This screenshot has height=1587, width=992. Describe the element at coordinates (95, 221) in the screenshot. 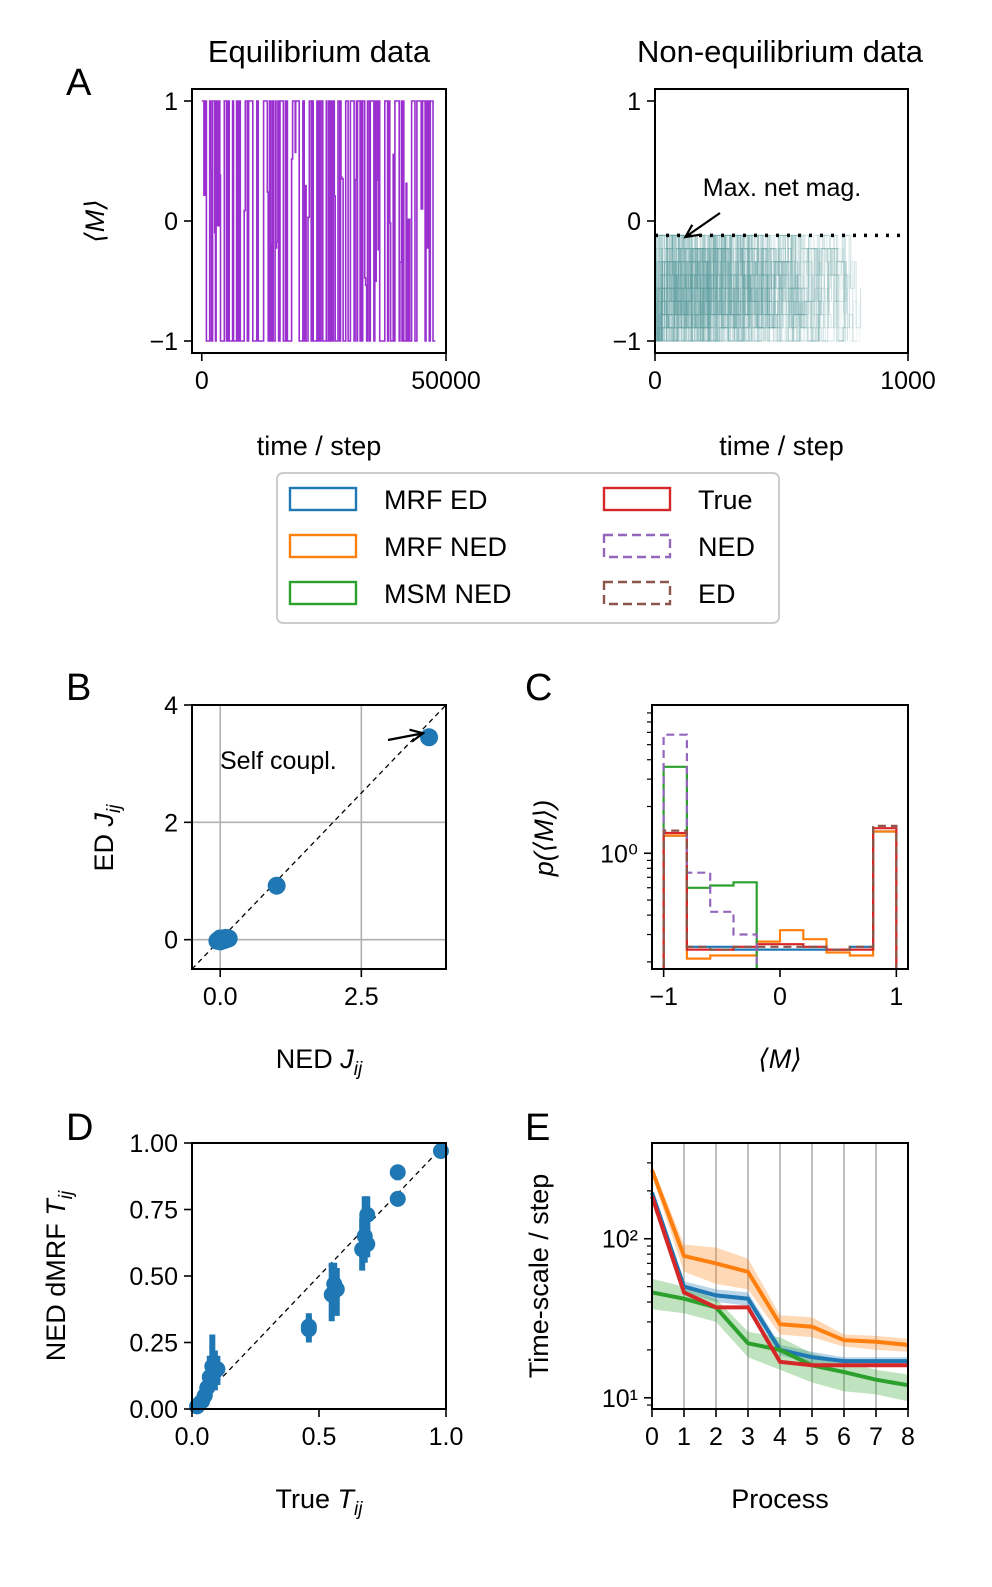

I see `y-axis-label: ⟨M⟩` at that location.